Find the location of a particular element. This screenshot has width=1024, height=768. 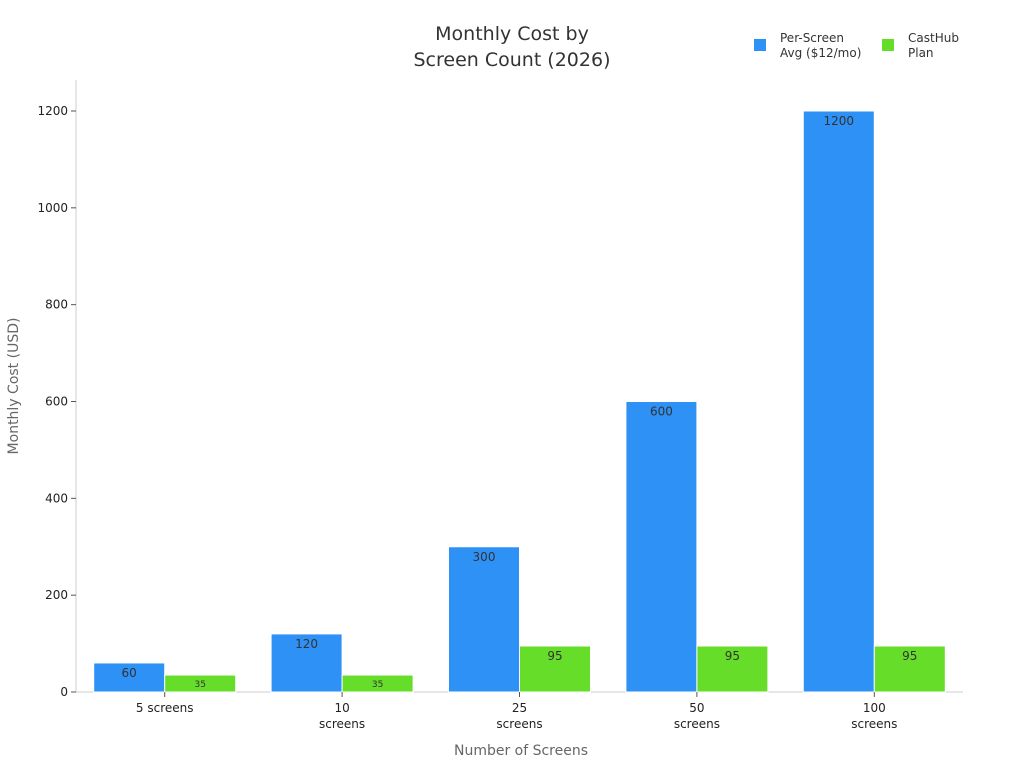

legend-label: Avg ($12/mo) is located at coordinates (820, 53).